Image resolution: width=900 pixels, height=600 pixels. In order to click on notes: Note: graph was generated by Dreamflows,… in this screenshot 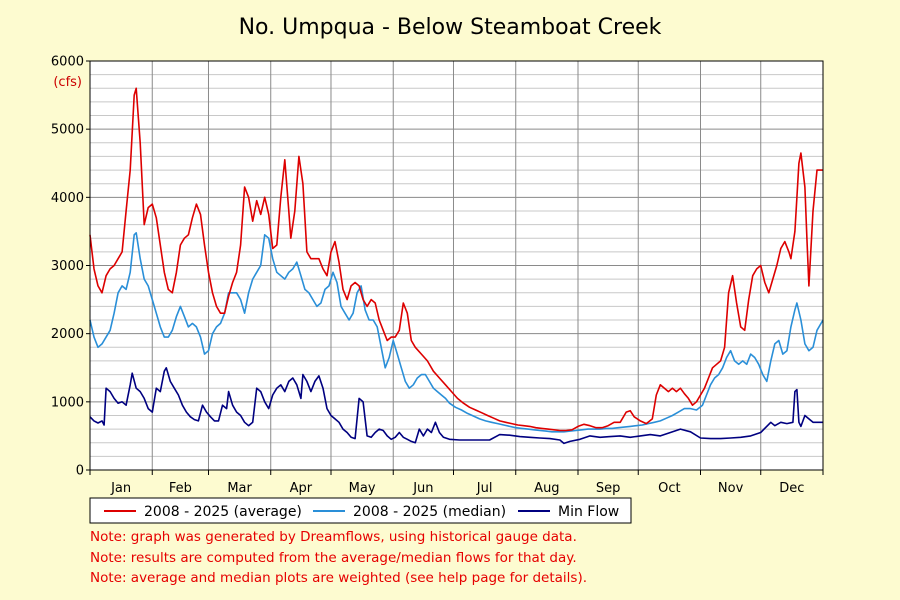, I will do `click(338, 558)`.